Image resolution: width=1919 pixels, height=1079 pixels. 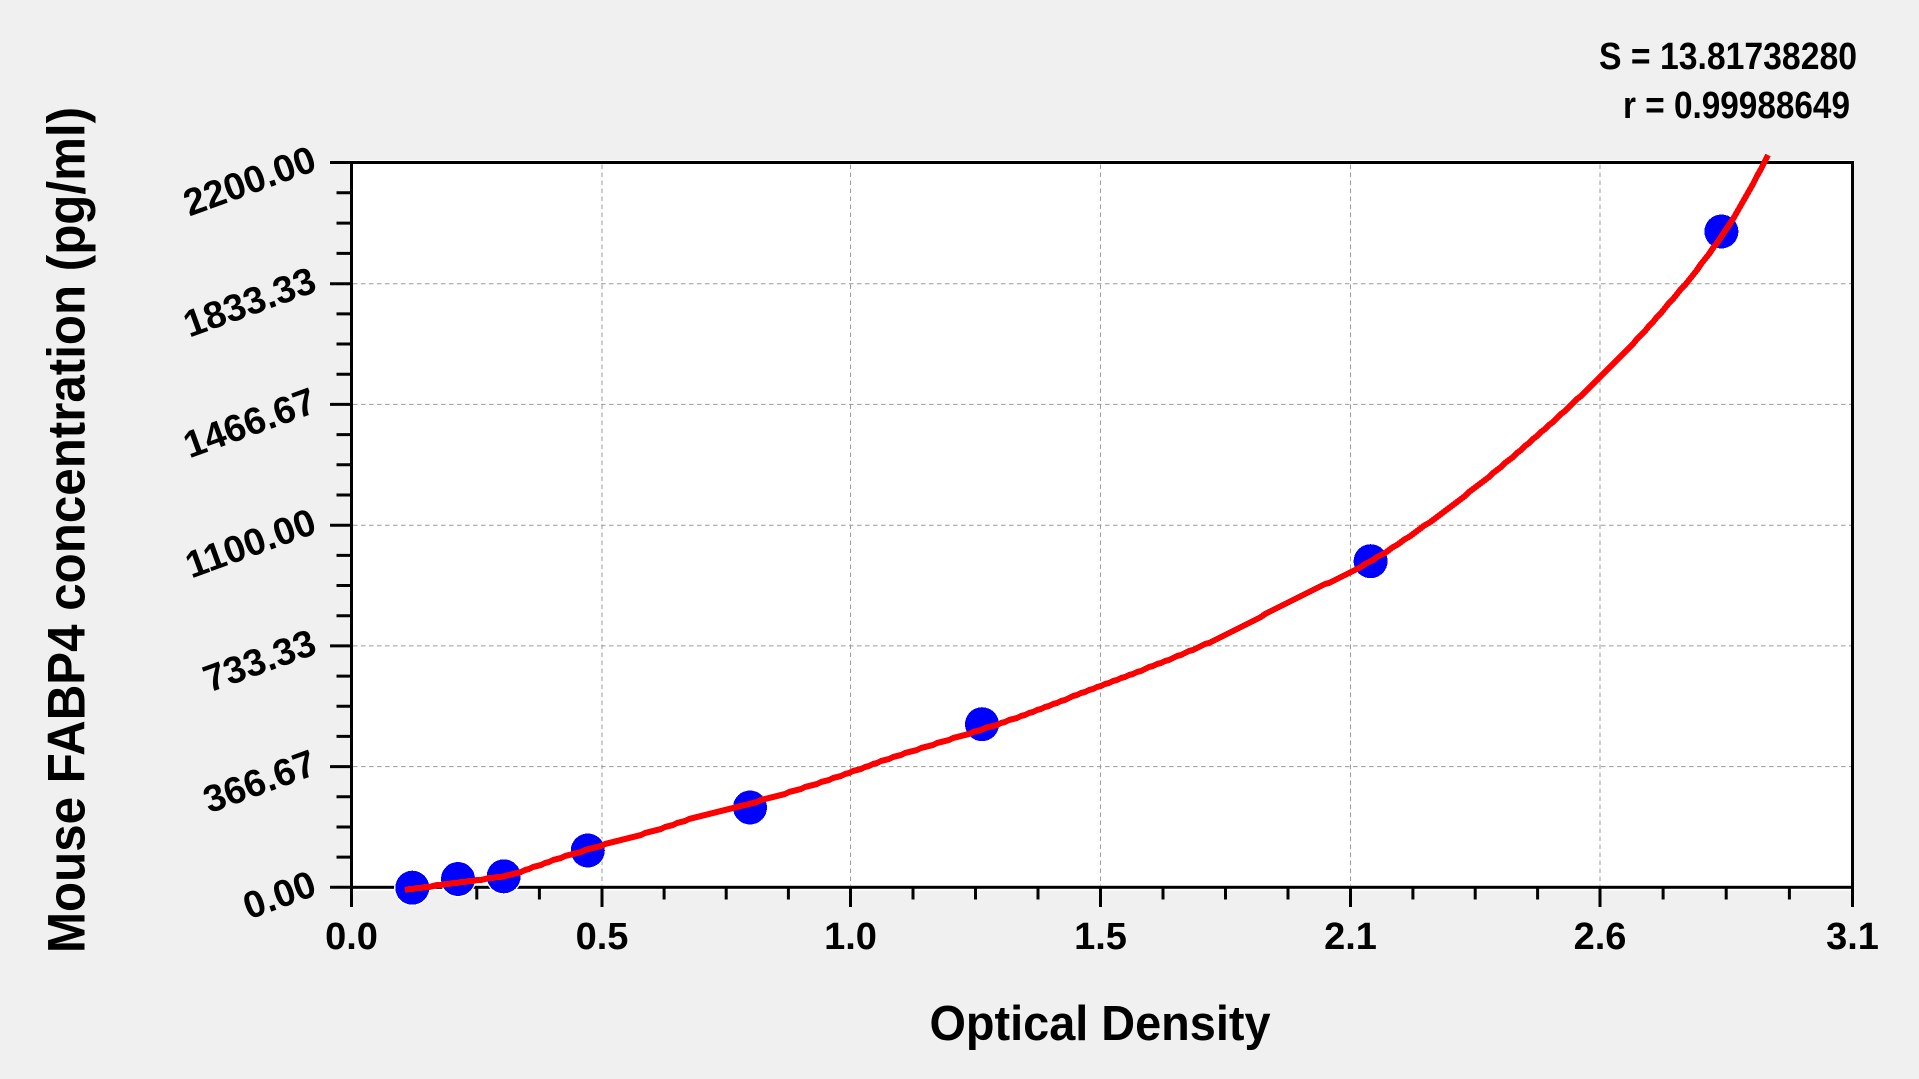 I want to click on svg-text: S = 13.81738280, so click(x=1728, y=57).